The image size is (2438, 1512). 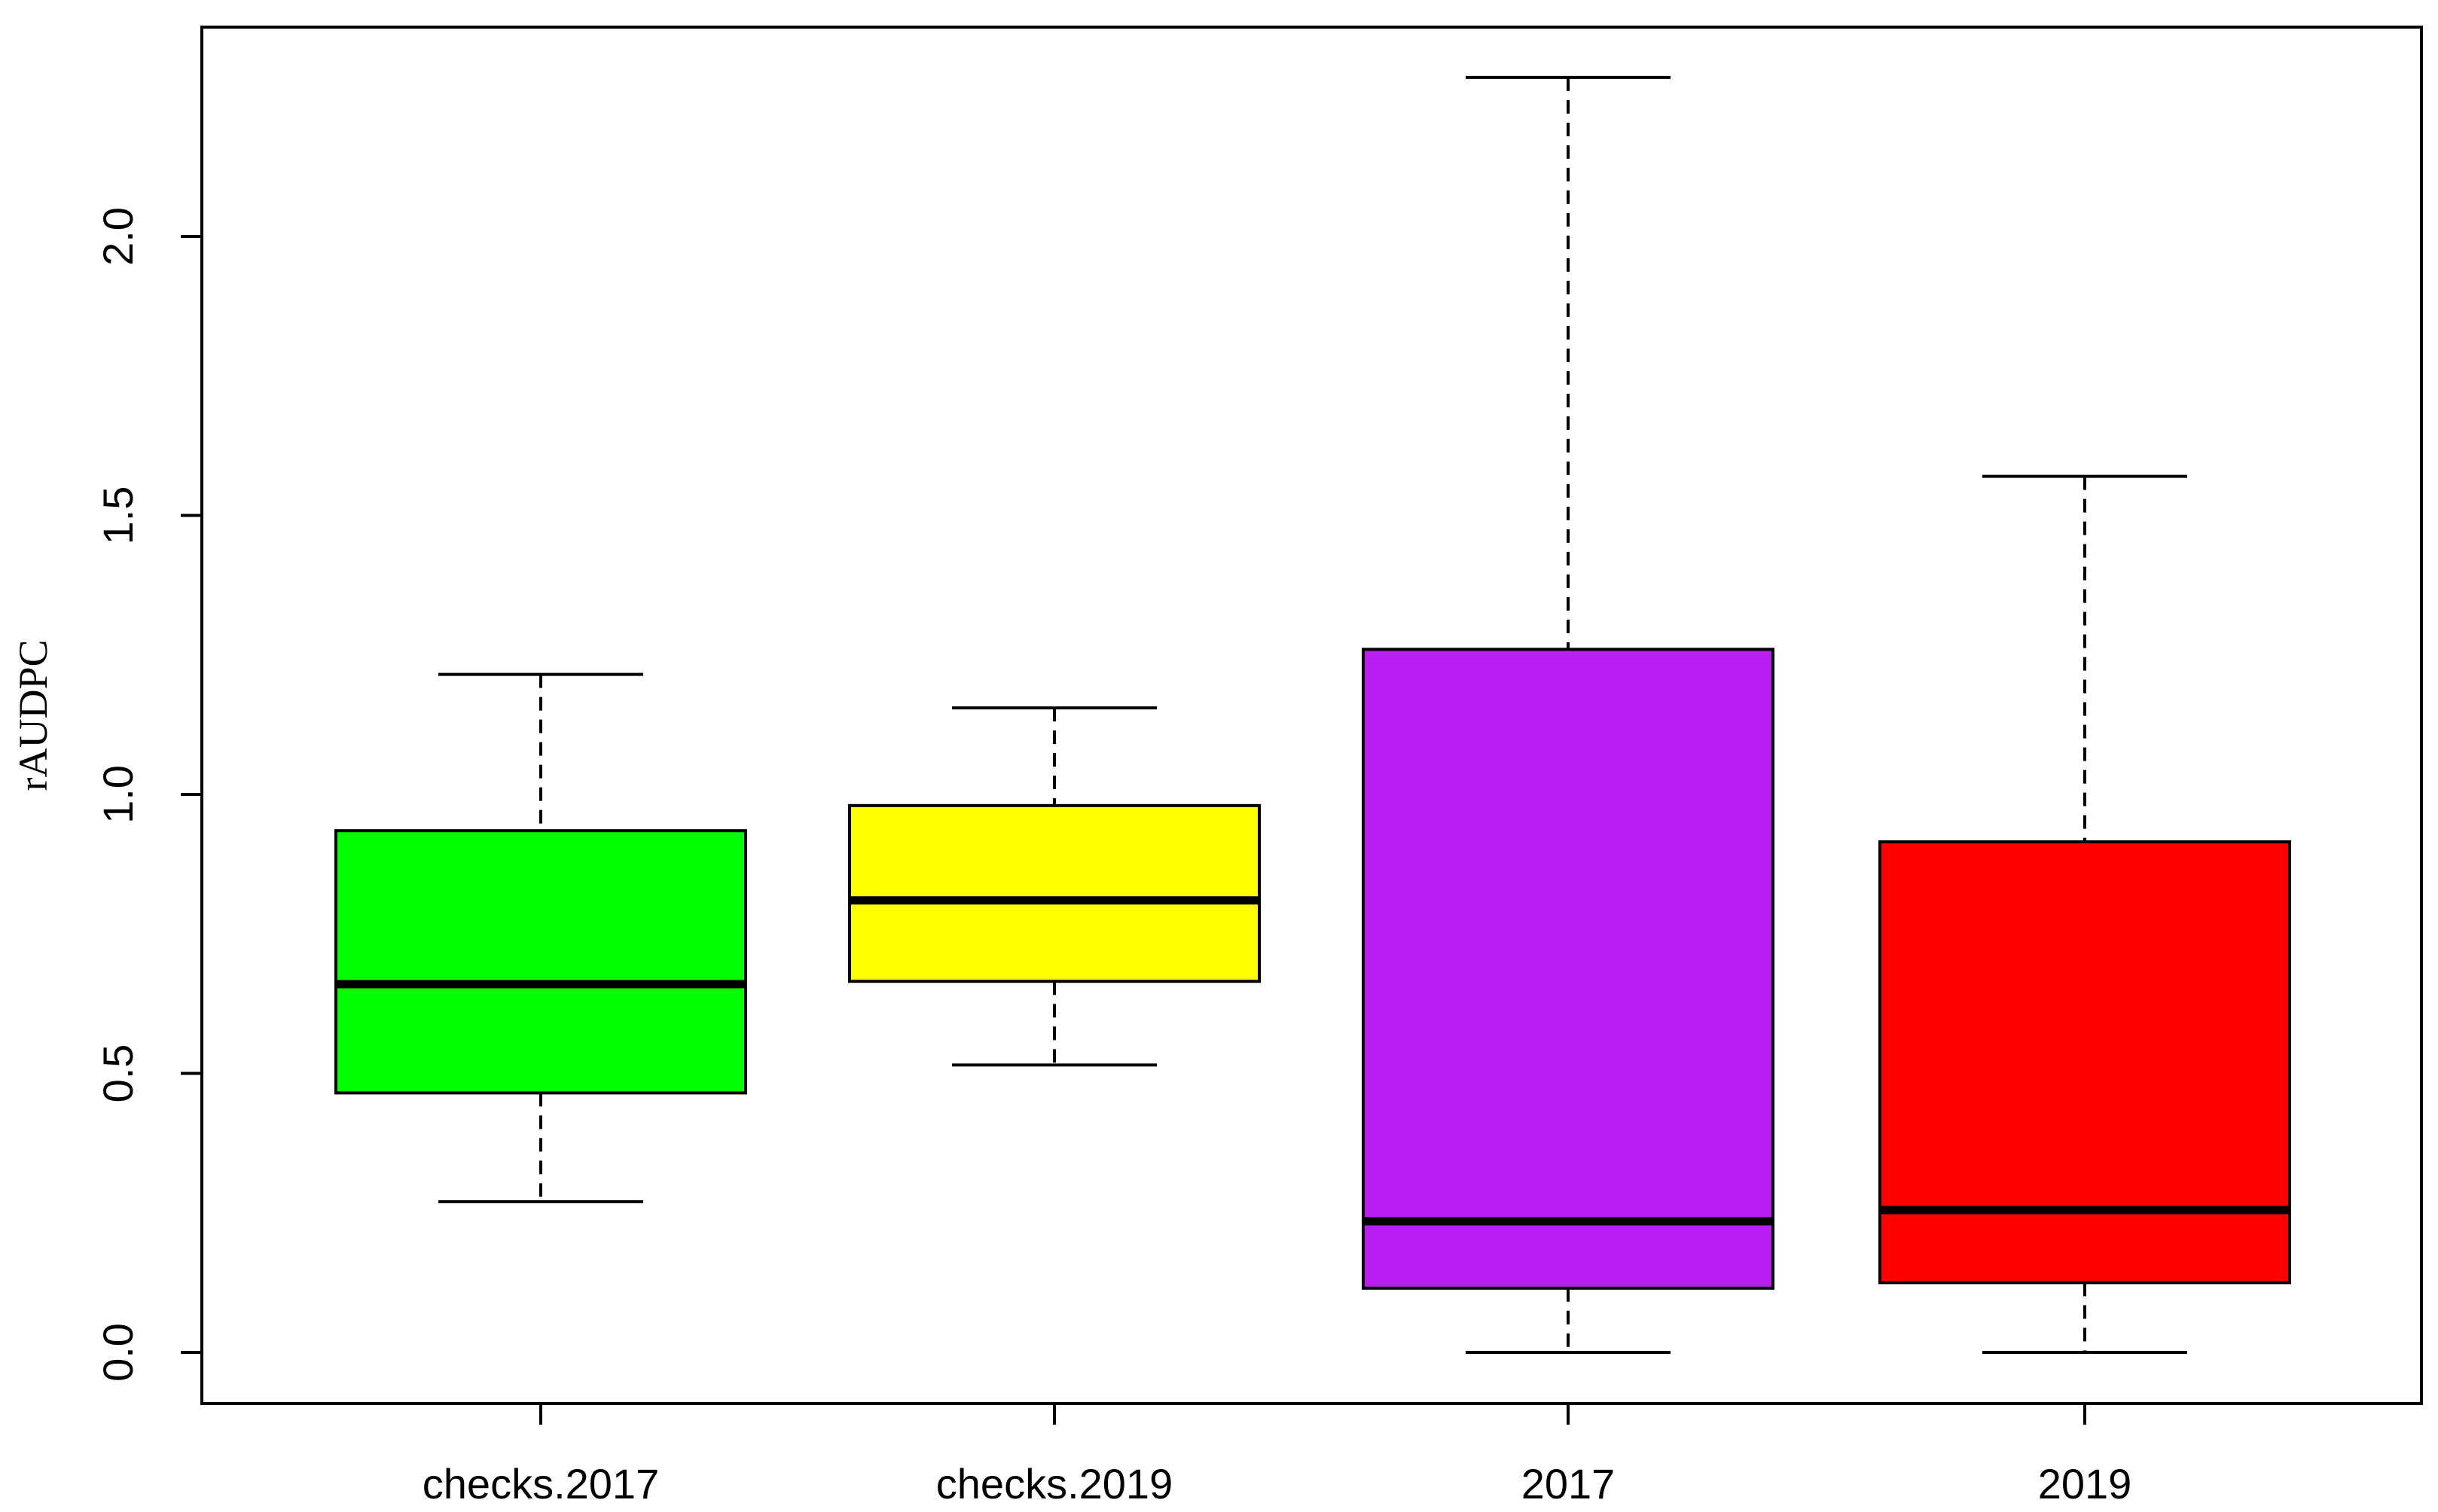 I want to click on box-group-2017, so click(x=1568, y=714).